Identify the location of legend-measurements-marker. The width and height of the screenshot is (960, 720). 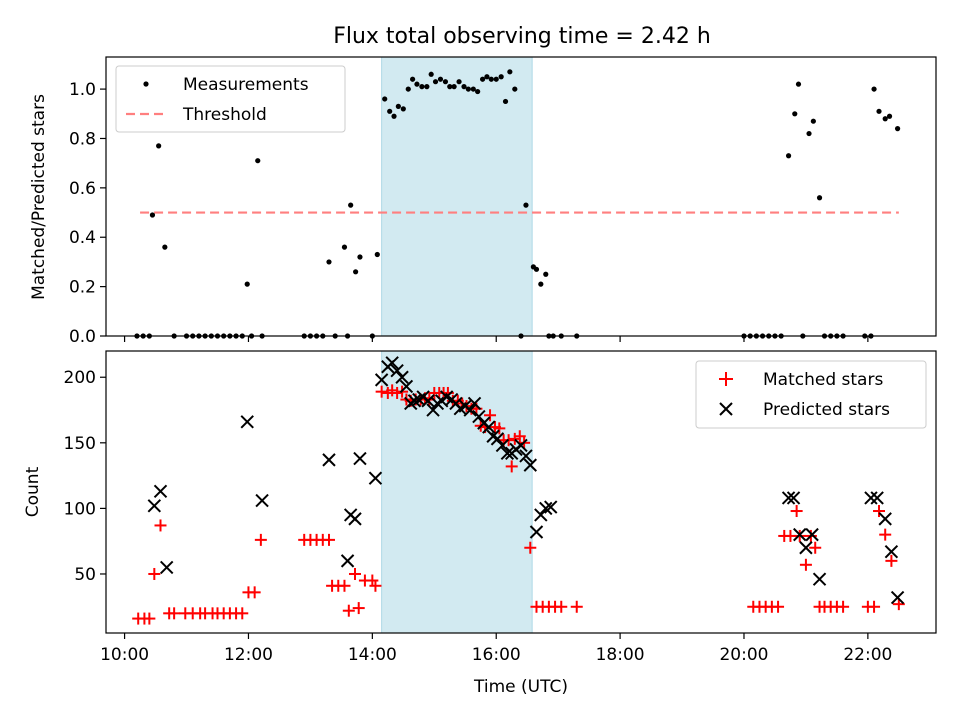
(146, 84).